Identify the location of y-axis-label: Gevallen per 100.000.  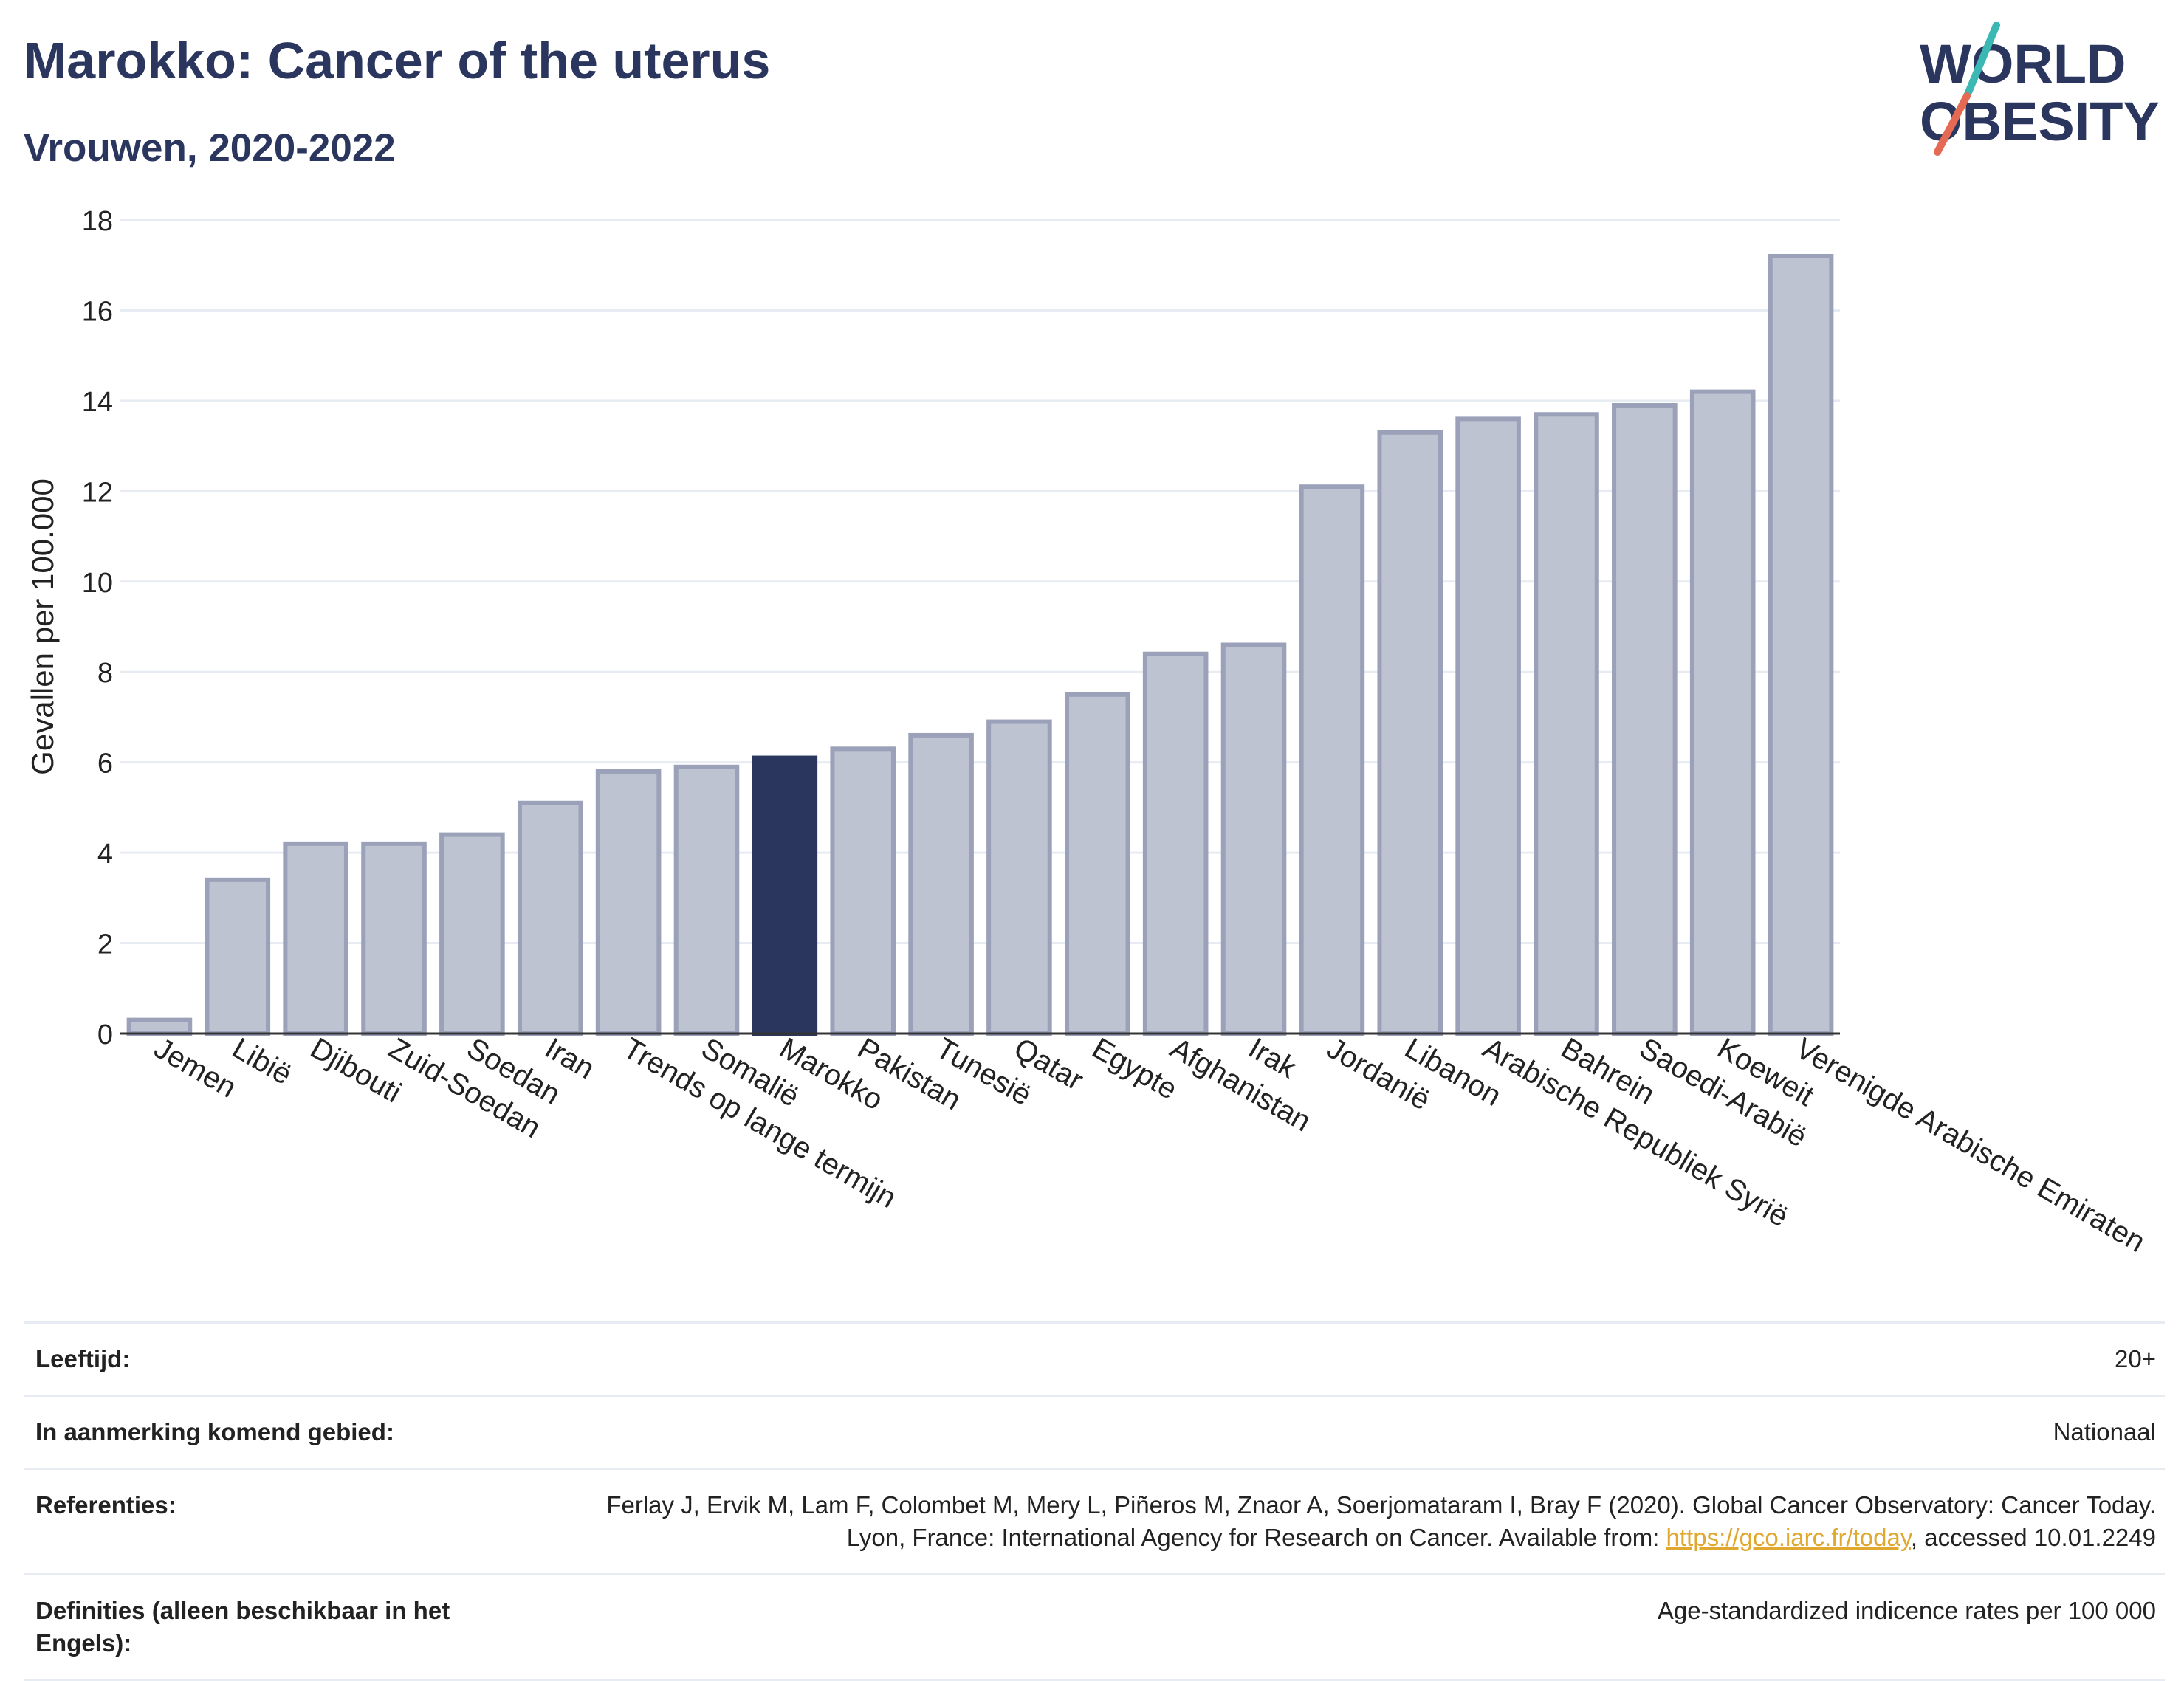
(43, 627).